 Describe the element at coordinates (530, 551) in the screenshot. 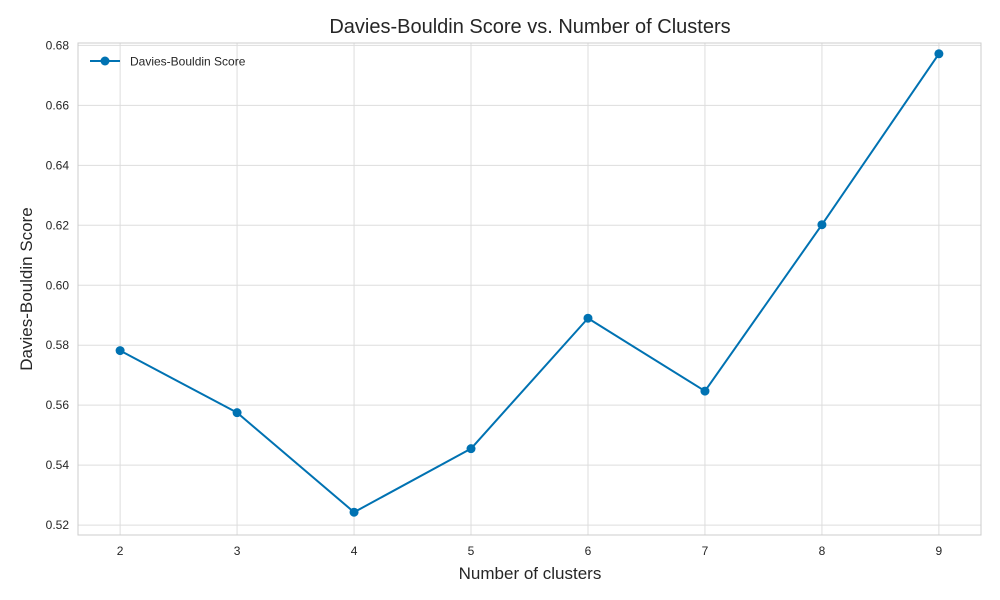

I see `x-tick-labels: 2 3 4 5 6 7 8 9` at that location.